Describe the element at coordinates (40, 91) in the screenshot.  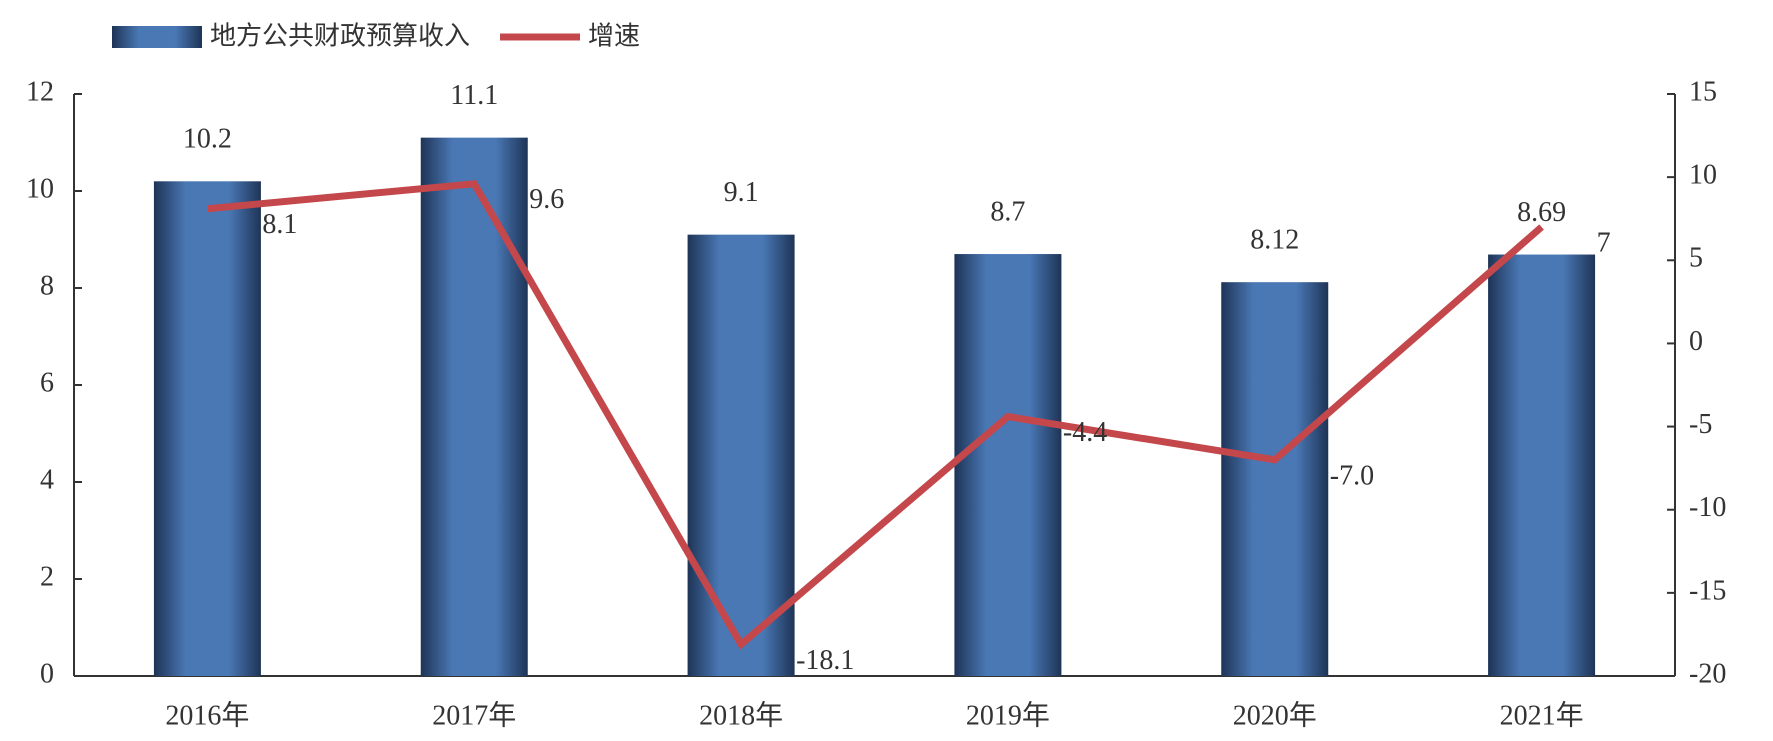
I see `y-tick-label: 12` at that location.